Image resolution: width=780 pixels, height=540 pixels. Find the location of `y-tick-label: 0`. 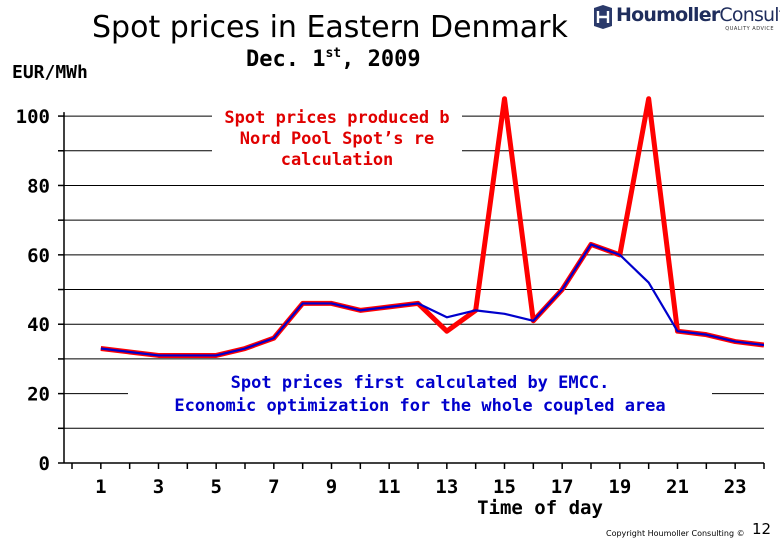

y-tick-label: 0 is located at coordinates (44, 464).